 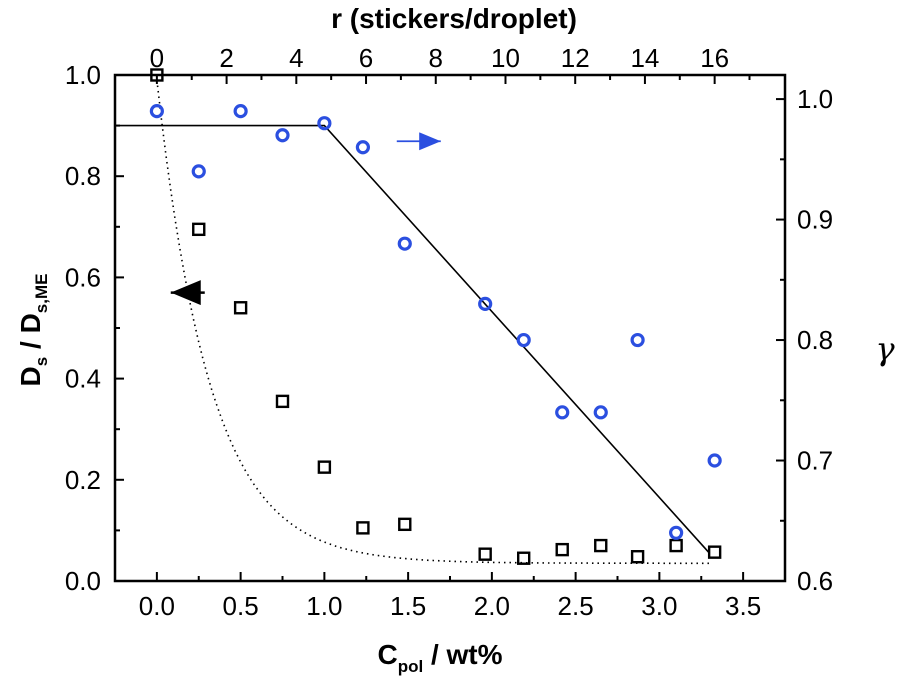 I want to click on right-tick-label: 0.6, so click(x=815, y=581).